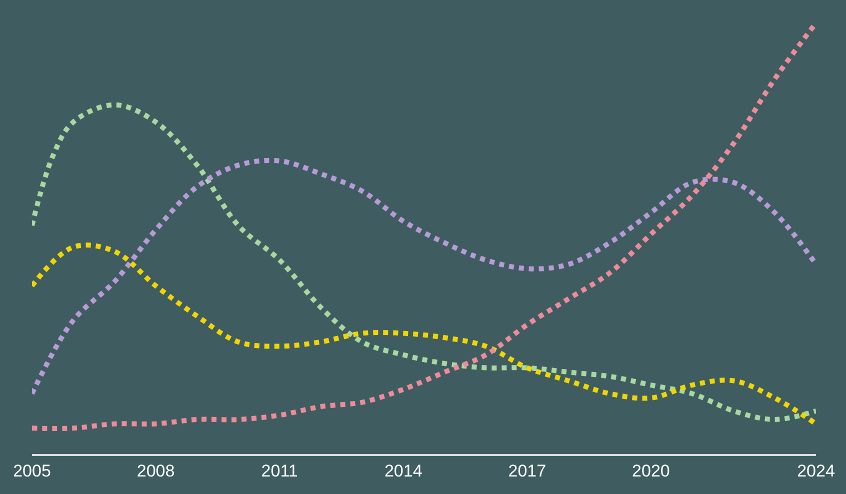 This screenshot has width=846, height=494. I want to click on x-tick-label: 2011, so click(279, 470).